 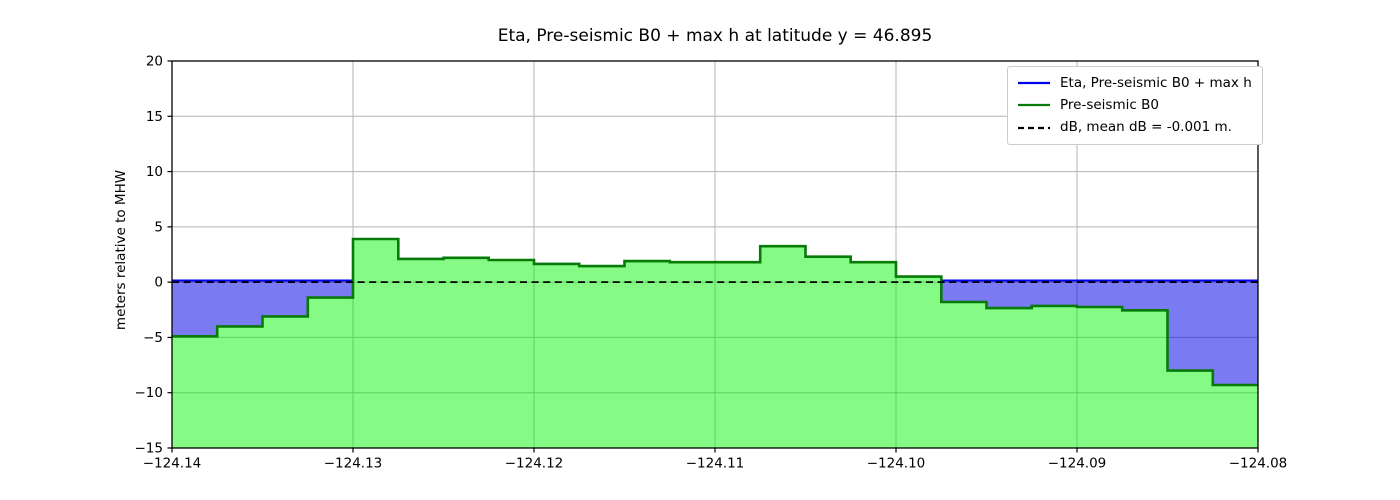 I want to click on x-tick-label: −124.08, so click(x=1258, y=464).